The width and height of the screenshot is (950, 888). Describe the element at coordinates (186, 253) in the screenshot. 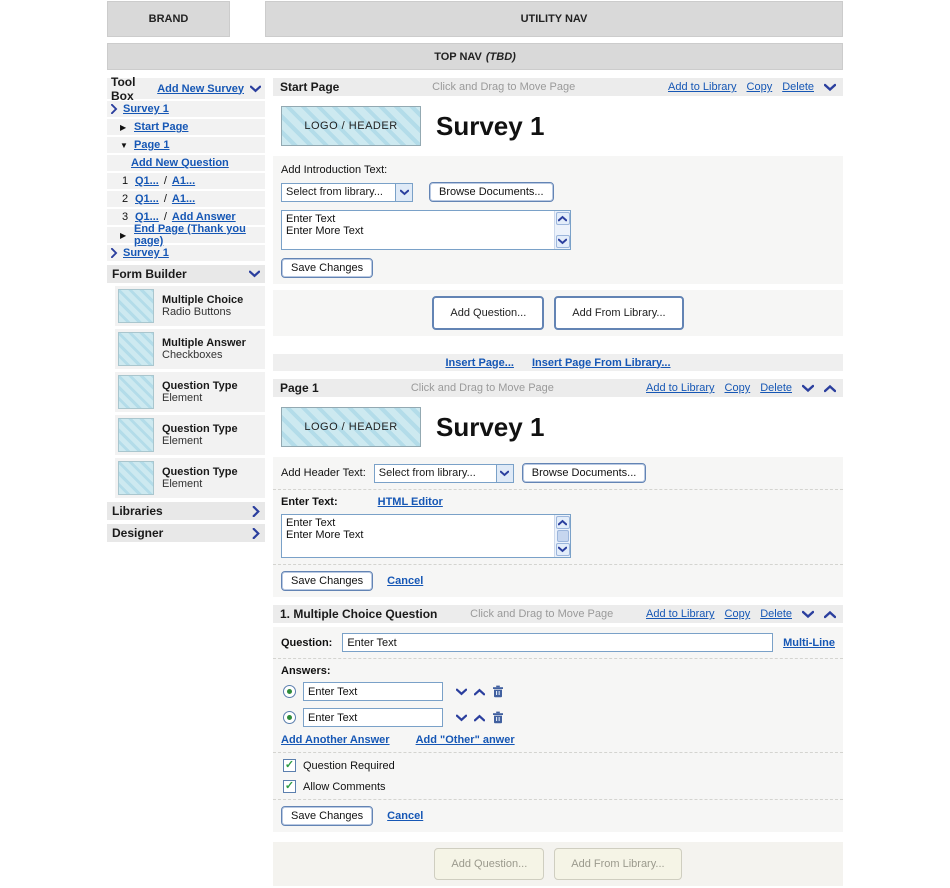

I see `sidebar-item-survey-bottom: Survey 1` at that location.